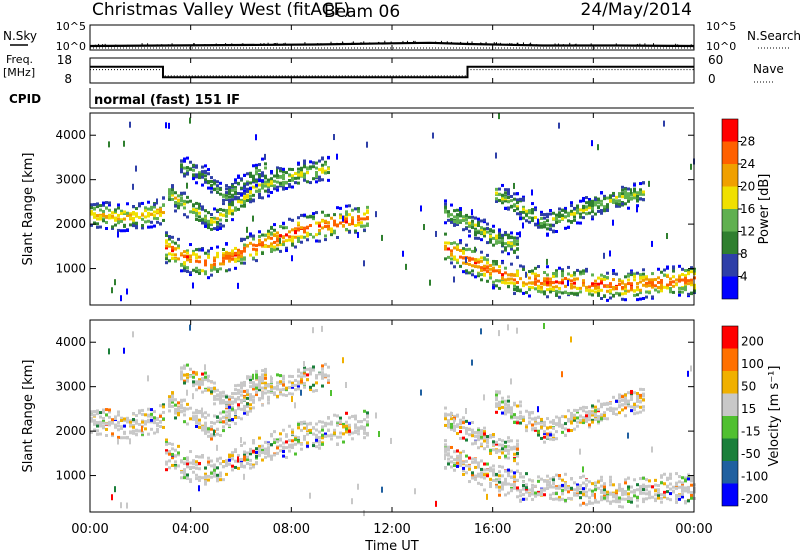  I want to click on velocity-colorbar-tick-label: 100, so click(752, 364).